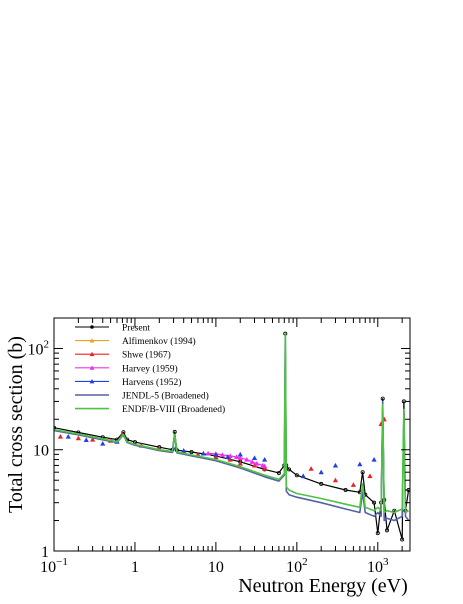 The image size is (463, 604). Describe the element at coordinates (151, 382) in the screenshot. I see `legend-label: Harvens (1952)` at that location.